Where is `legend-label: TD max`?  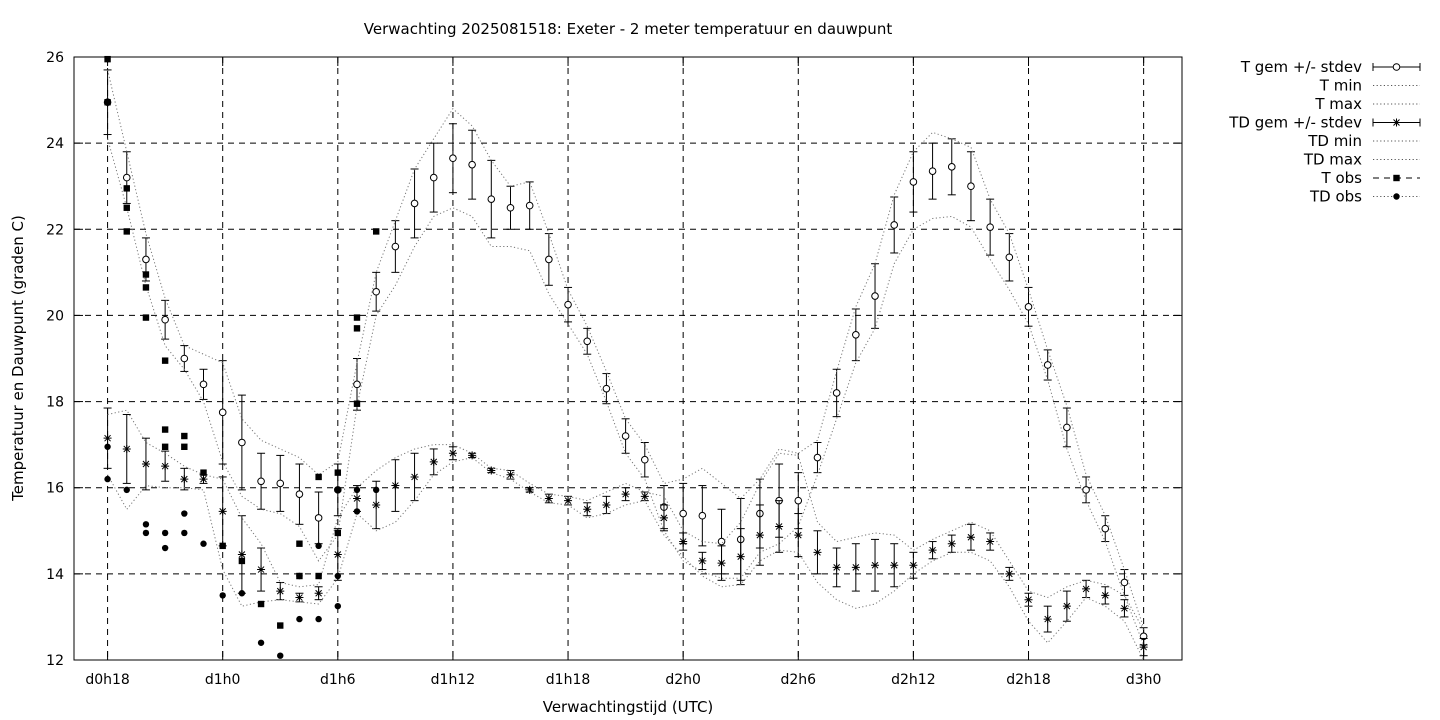 legend-label: TD max is located at coordinates (1332, 160).